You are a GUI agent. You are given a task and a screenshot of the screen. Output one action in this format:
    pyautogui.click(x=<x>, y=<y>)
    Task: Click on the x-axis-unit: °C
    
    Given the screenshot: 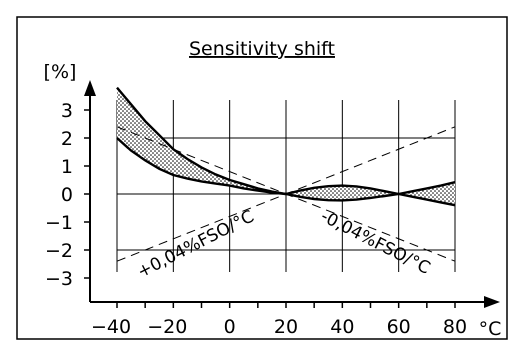 What is the action you would take?
    pyautogui.click(x=490, y=329)
    